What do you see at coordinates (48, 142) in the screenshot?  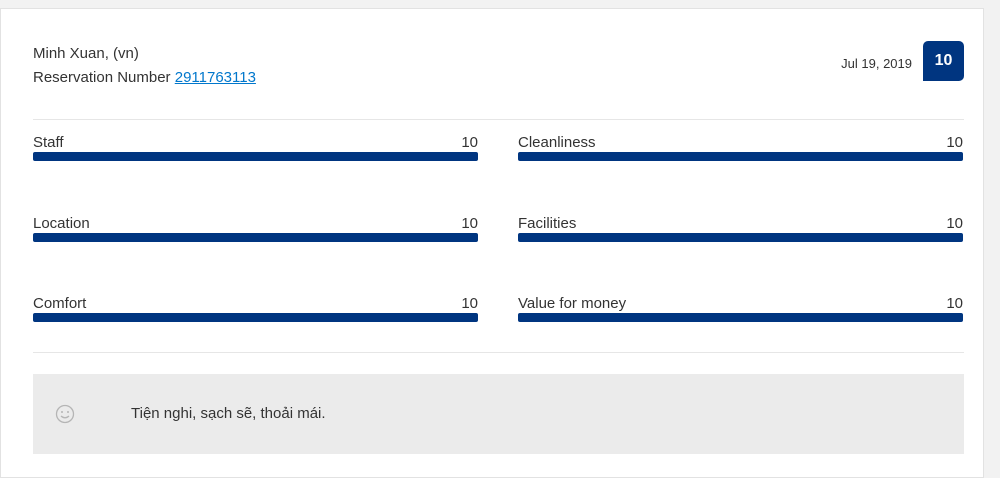 I see `rating-label: Staff` at bounding box center [48, 142].